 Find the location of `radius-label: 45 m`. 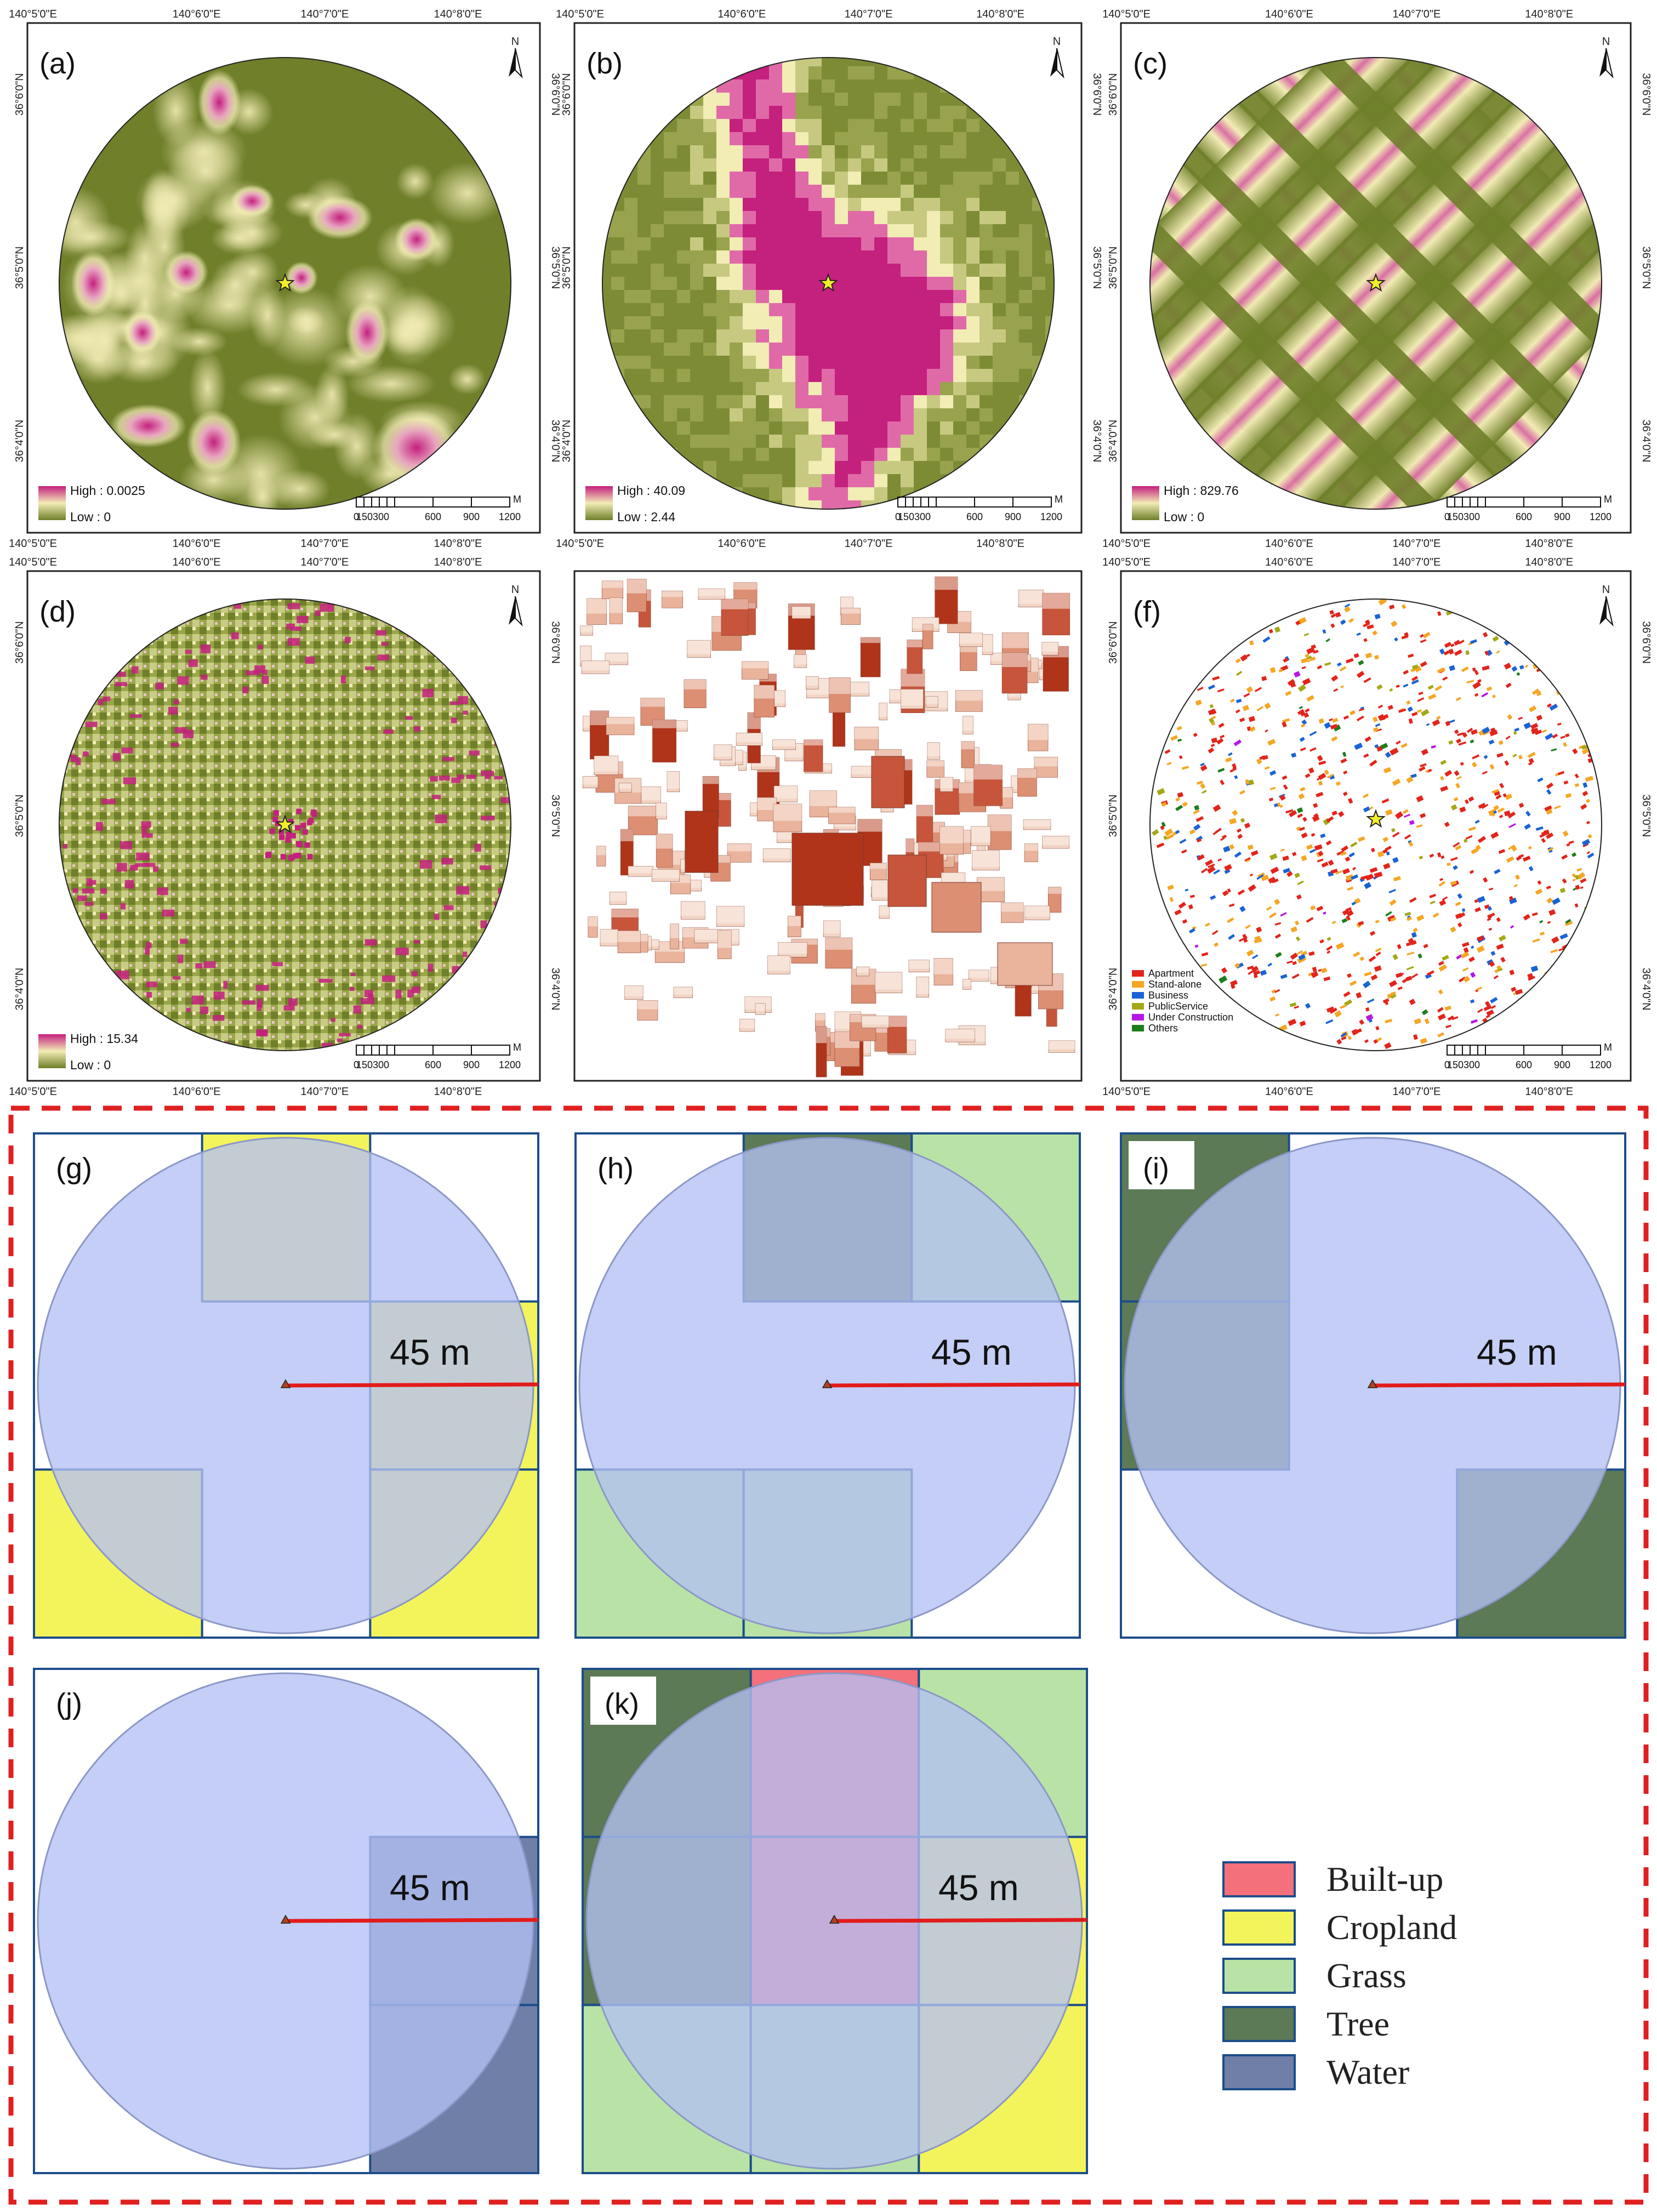

radius-label: 45 m is located at coordinates (971, 1352).